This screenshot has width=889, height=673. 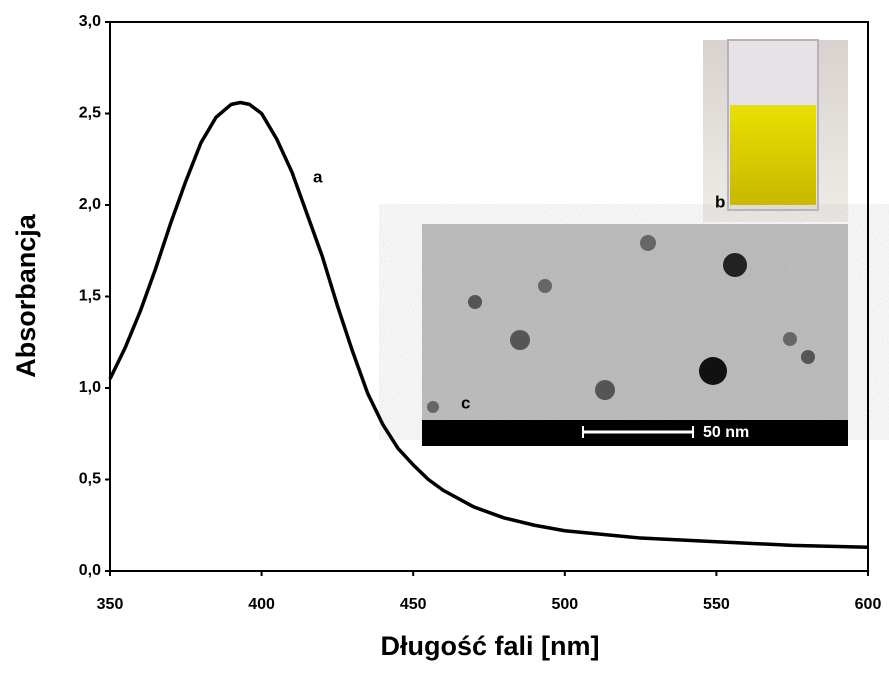 What do you see at coordinates (90, 387) in the screenshot?
I see `y-tick-label: 1,0` at bounding box center [90, 387].